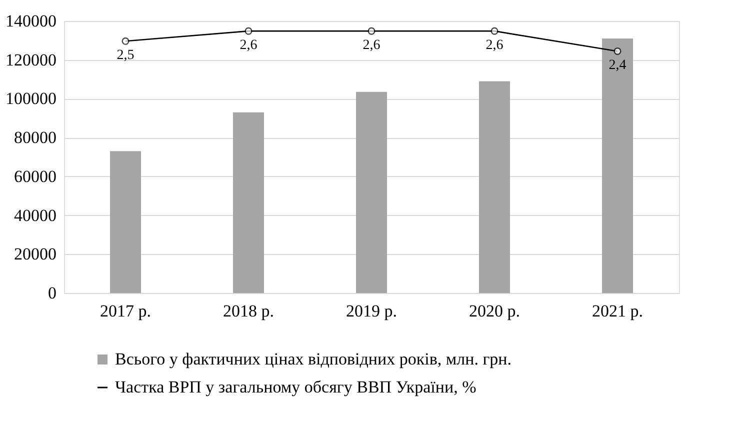  Describe the element at coordinates (617, 311) in the screenshot. I see `x-tick-label: 2021 р.` at that location.